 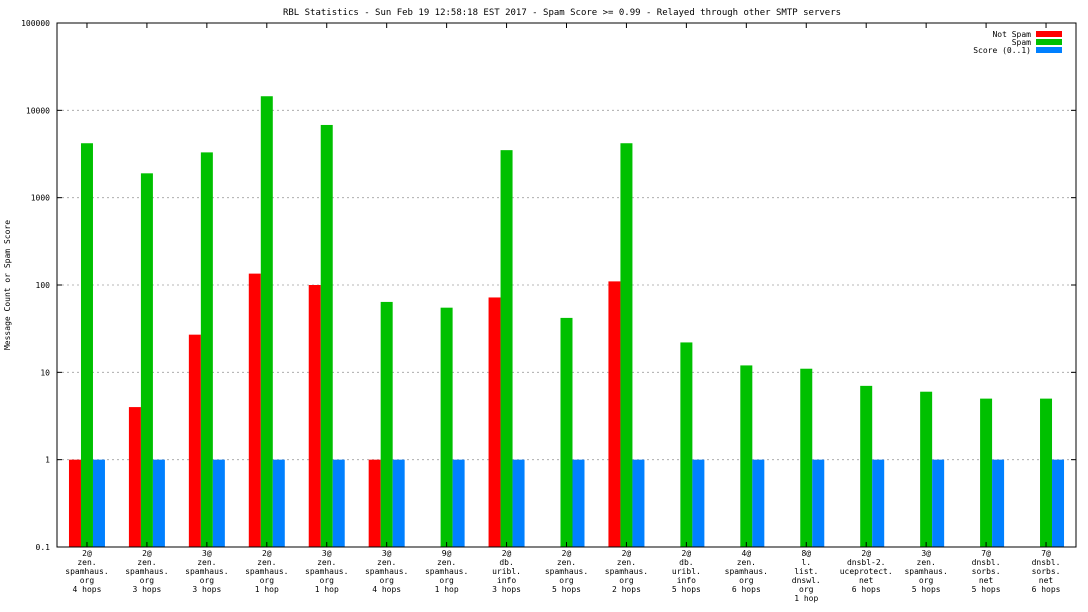 What do you see at coordinates (47, 460) in the screenshot?
I see `y-tick-label: 1` at bounding box center [47, 460].